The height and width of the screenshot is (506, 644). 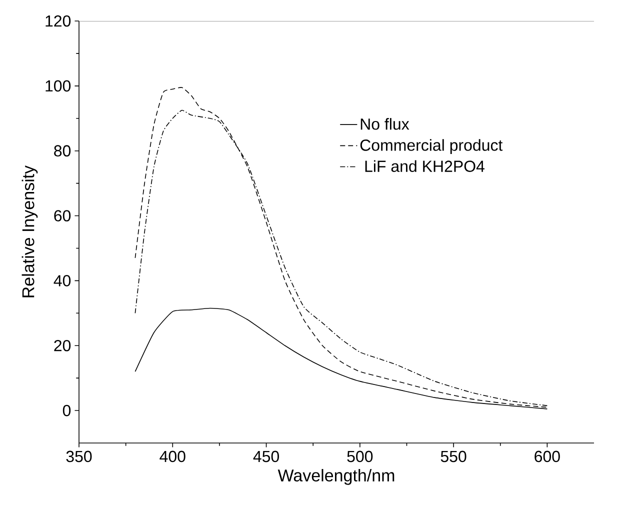 What do you see at coordinates (336, 477) in the screenshot?
I see `x-axis-title: Wavelength/nm` at bounding box center [336, 477].